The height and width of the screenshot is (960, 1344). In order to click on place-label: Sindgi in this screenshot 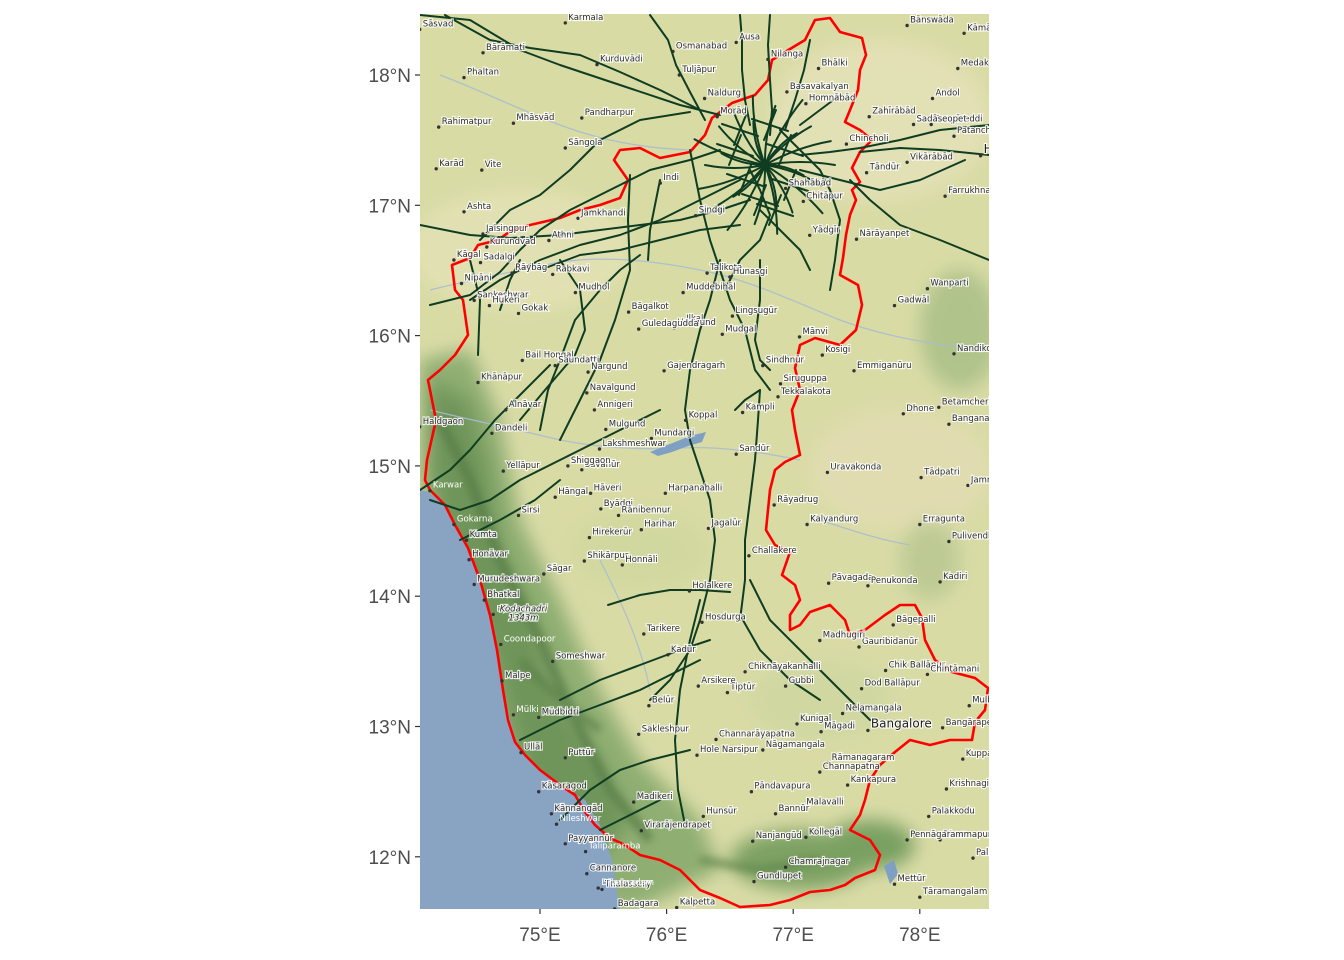, I will do `click(712, 211)`.